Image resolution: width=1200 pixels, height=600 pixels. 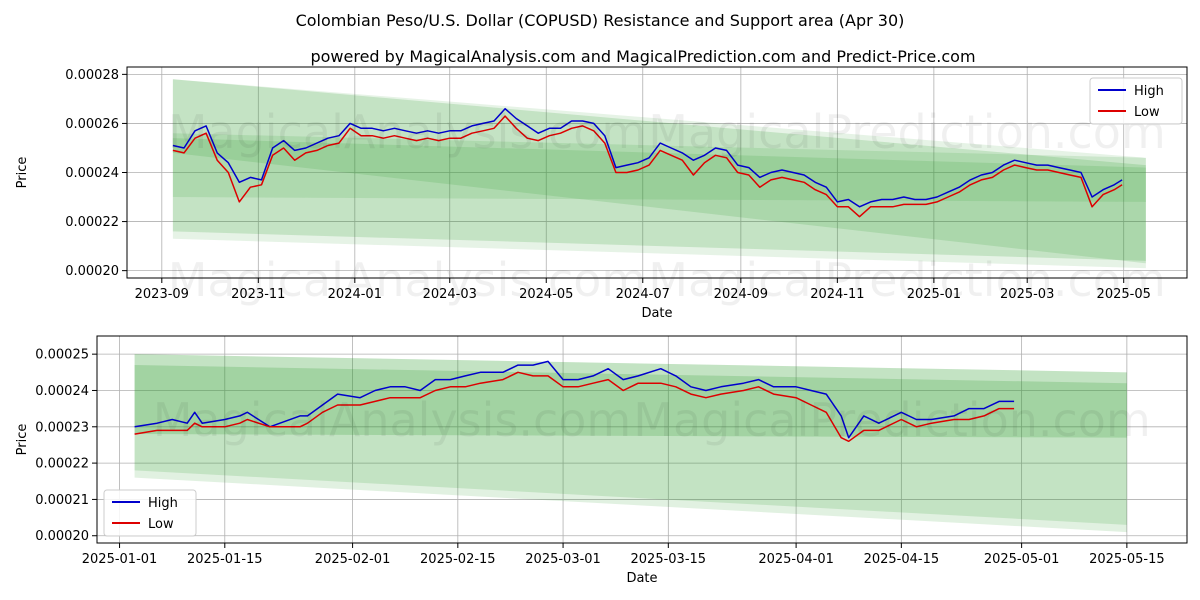 What do you see at coordinates (934, 294) in the screenshot?
I see `x-tick-label: 2025-01` at bounding box center [934, 294].